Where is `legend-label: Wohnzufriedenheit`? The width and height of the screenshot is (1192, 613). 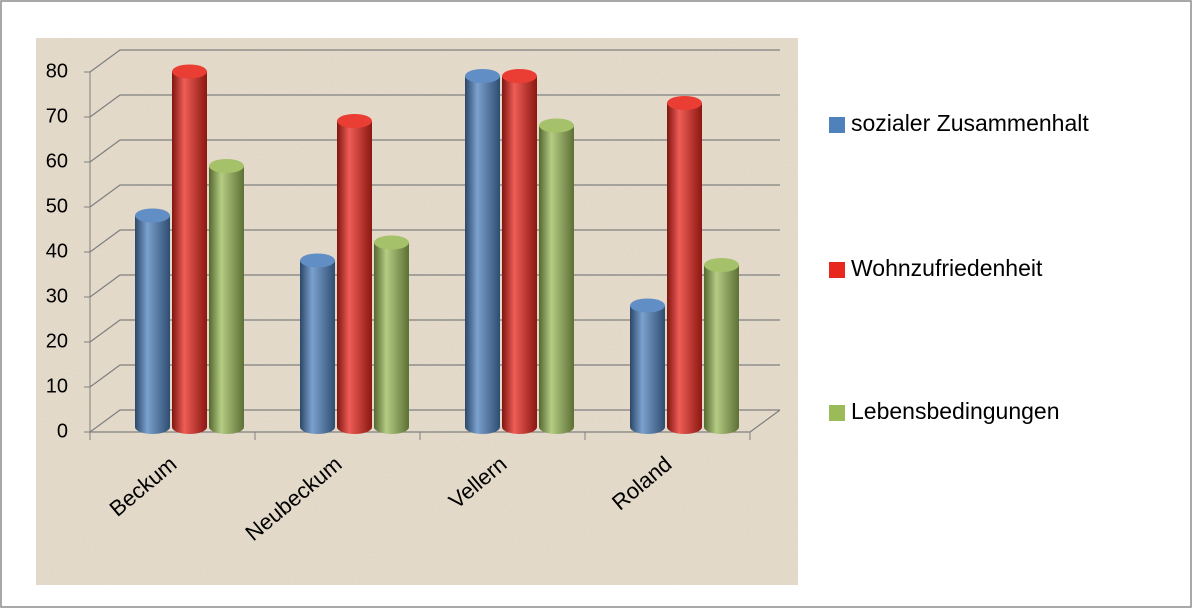
legend-label: Wohnzufriedenheit is located at coordinates (947, 268).